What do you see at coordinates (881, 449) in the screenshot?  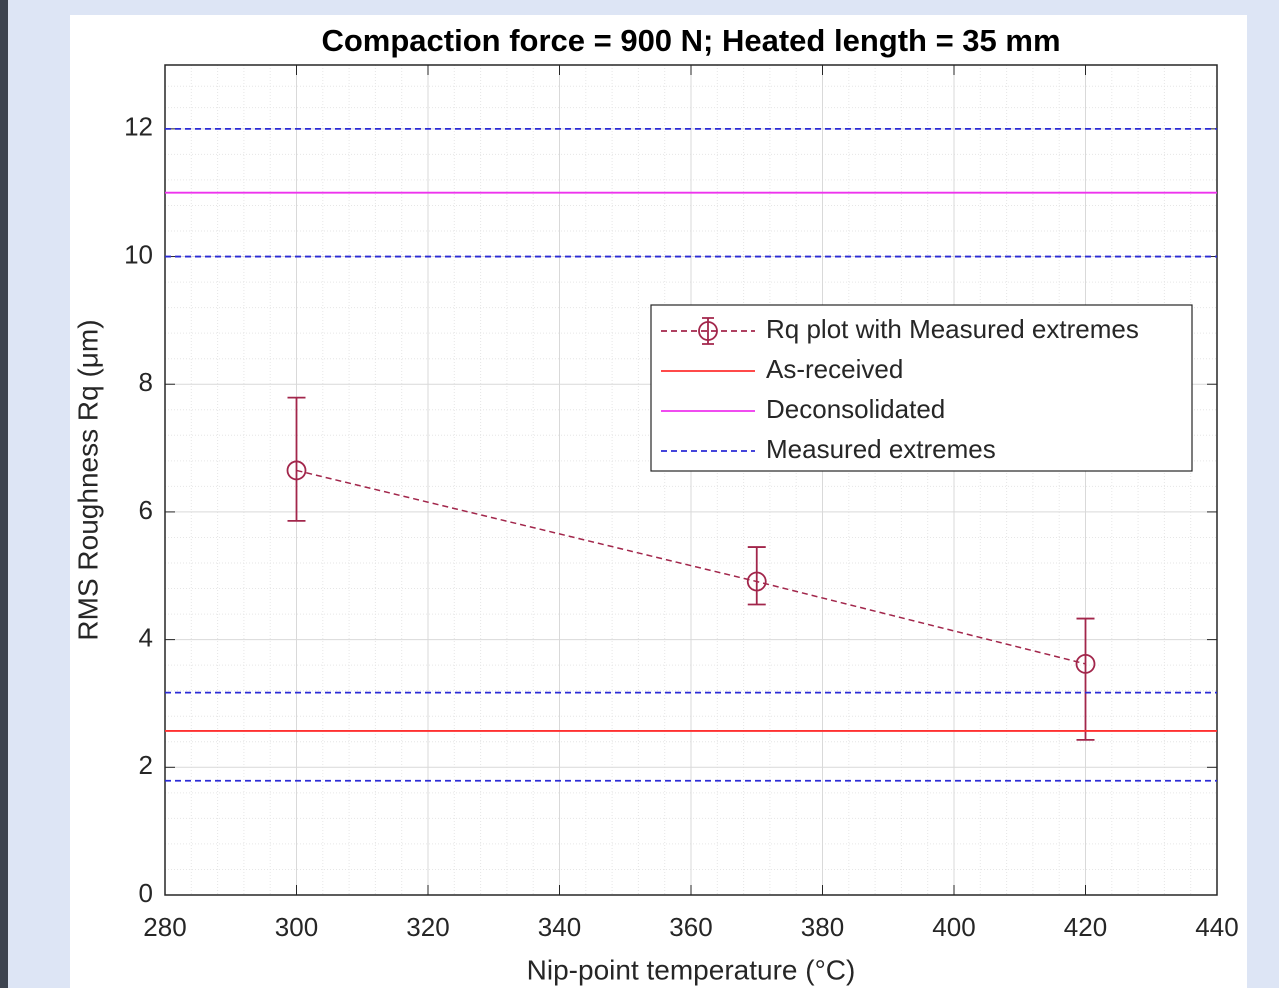 I see `legend-label: Measured extremes` at bounding box center [881, 449].